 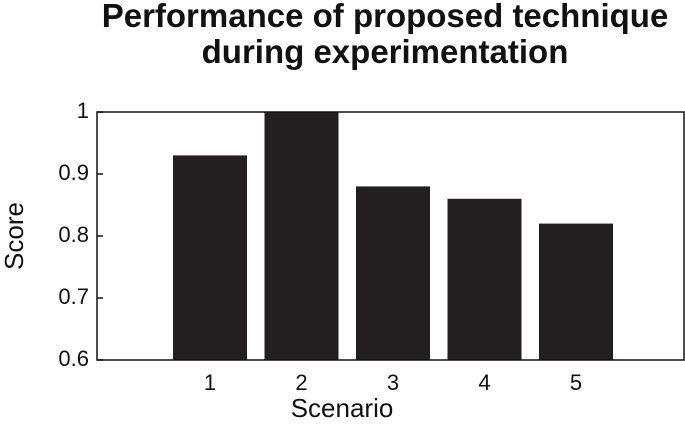 What do you see at coordinates (14, 236) in the screenshot?
I see `y-axis-label: Score` at bounding box center [14, 236].